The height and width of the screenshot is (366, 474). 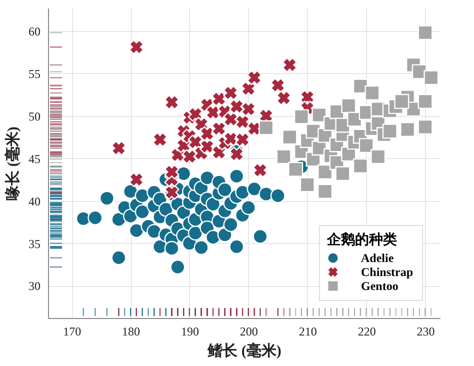 I want to click on x-tick-label: 210, so click(x=307, y=331).